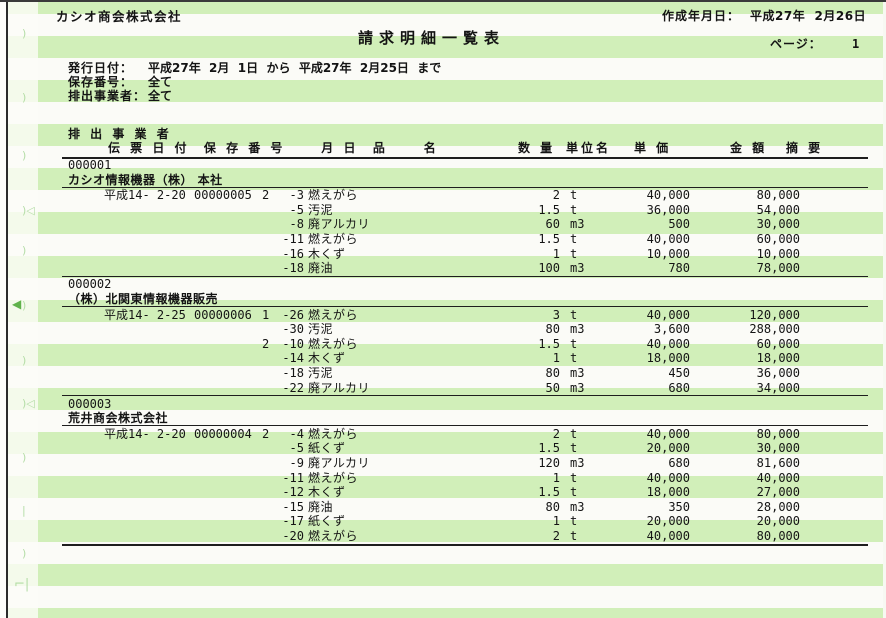 This screenshot has height=618, width=886. What do you see at coordinates (808, 16) in the screenshot?
I see `created-date-value: 平成27年 2月26日` at bounding box center [808, 16].